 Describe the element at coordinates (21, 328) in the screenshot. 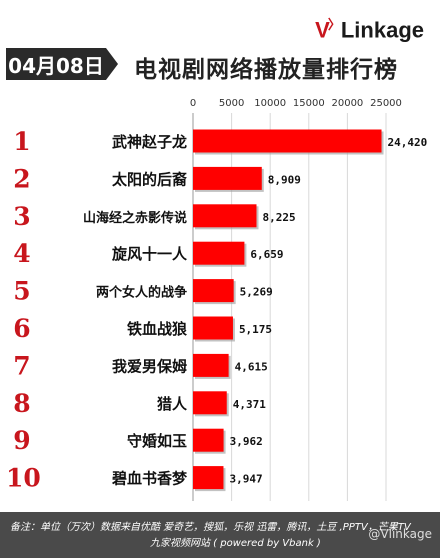

I see `rank-number: 6` at that location.